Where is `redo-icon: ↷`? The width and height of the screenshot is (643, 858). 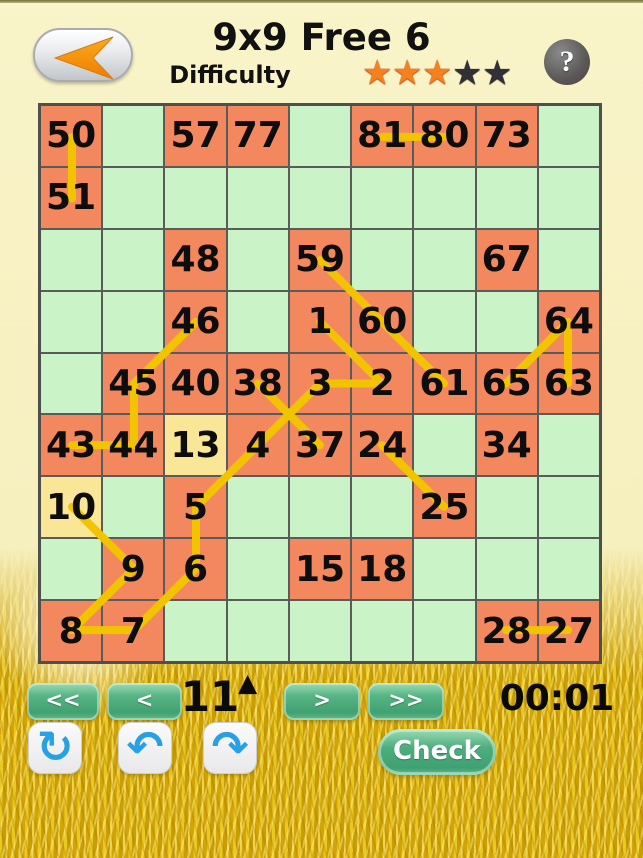
redo-icon: ↷ is located at coordinates (230, 747).